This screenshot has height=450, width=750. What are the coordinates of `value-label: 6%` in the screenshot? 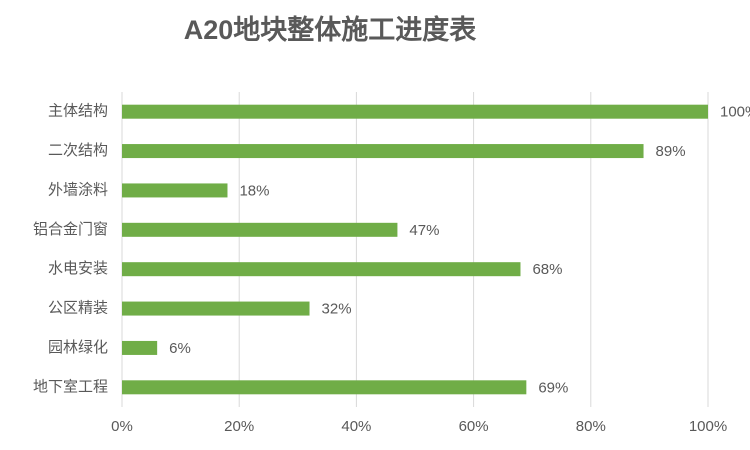 It's located at (180, 348).